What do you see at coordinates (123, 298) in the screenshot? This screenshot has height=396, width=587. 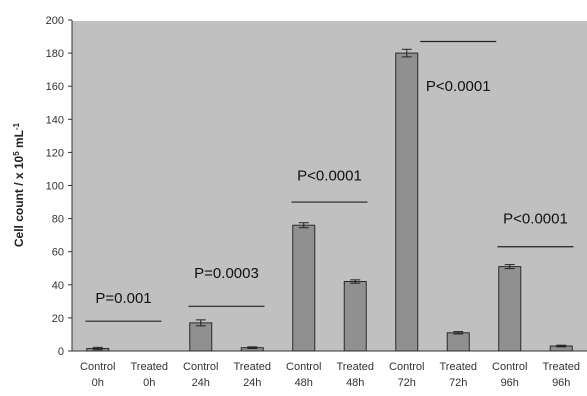 I see `p-value-annotation: P=0.001` at bounding box center [123, 298].